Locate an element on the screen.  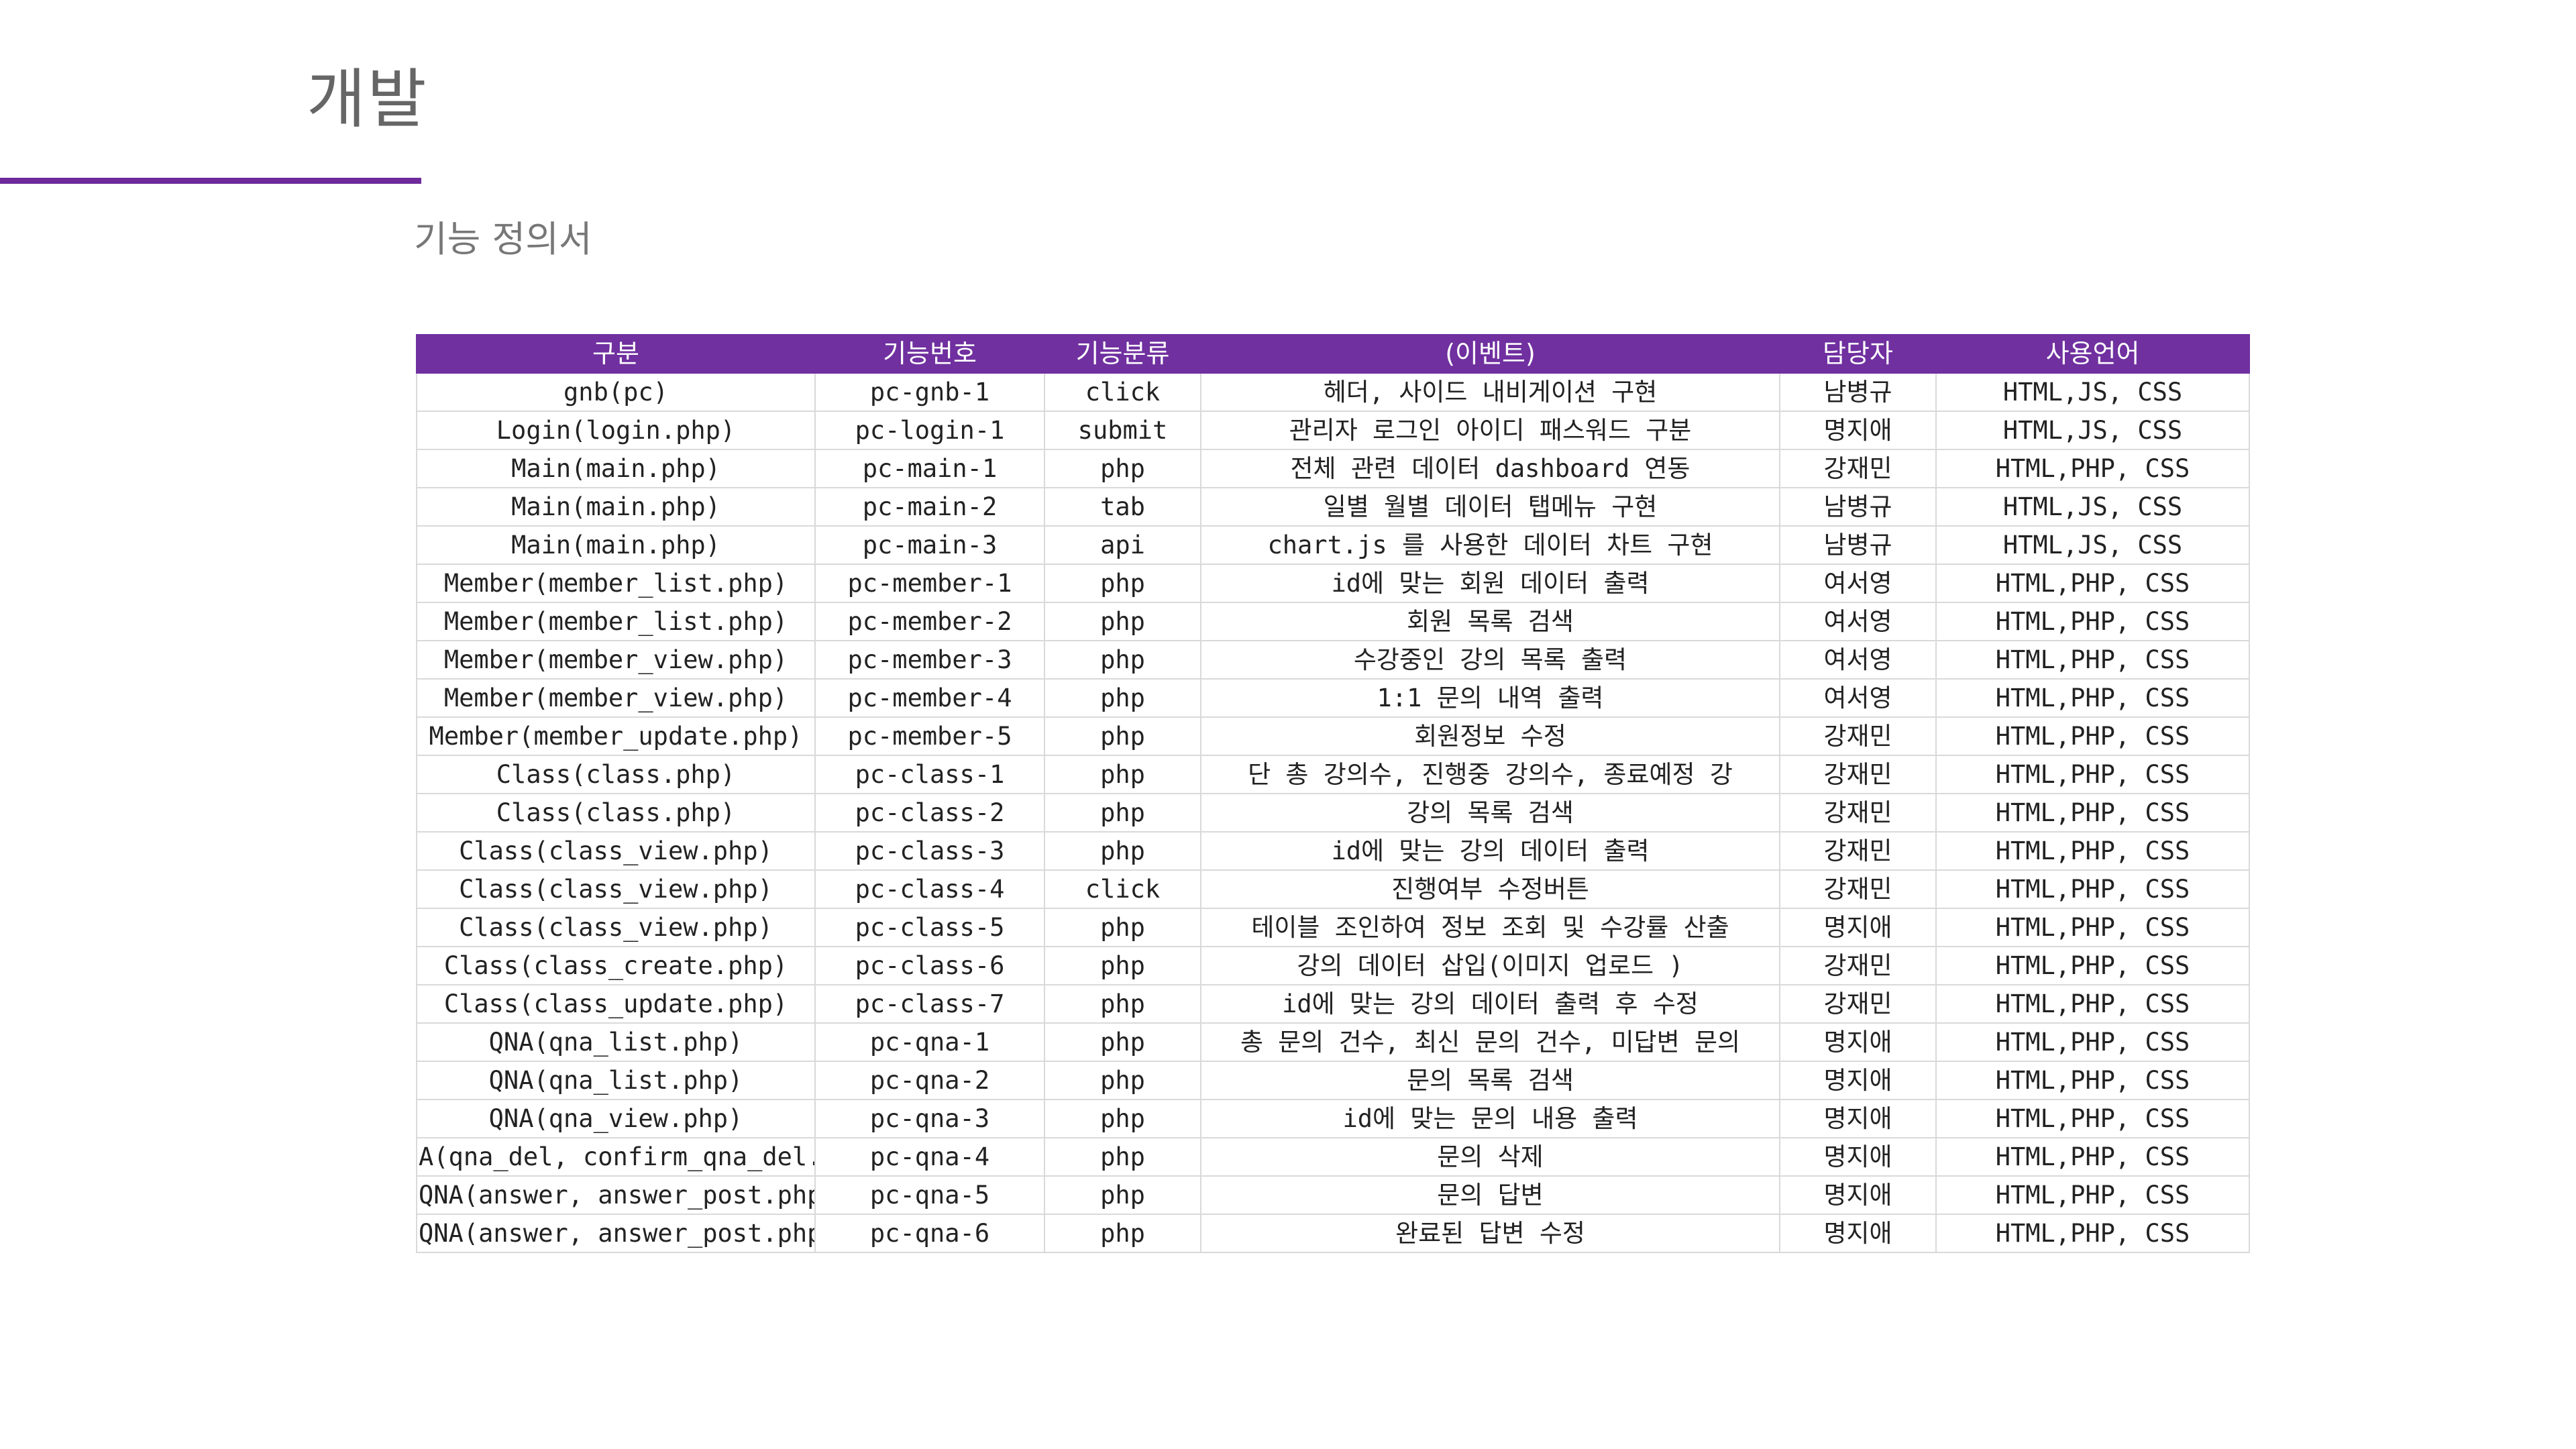
cell-section: Class(class_create.php) is located at coordinates (616, 965).